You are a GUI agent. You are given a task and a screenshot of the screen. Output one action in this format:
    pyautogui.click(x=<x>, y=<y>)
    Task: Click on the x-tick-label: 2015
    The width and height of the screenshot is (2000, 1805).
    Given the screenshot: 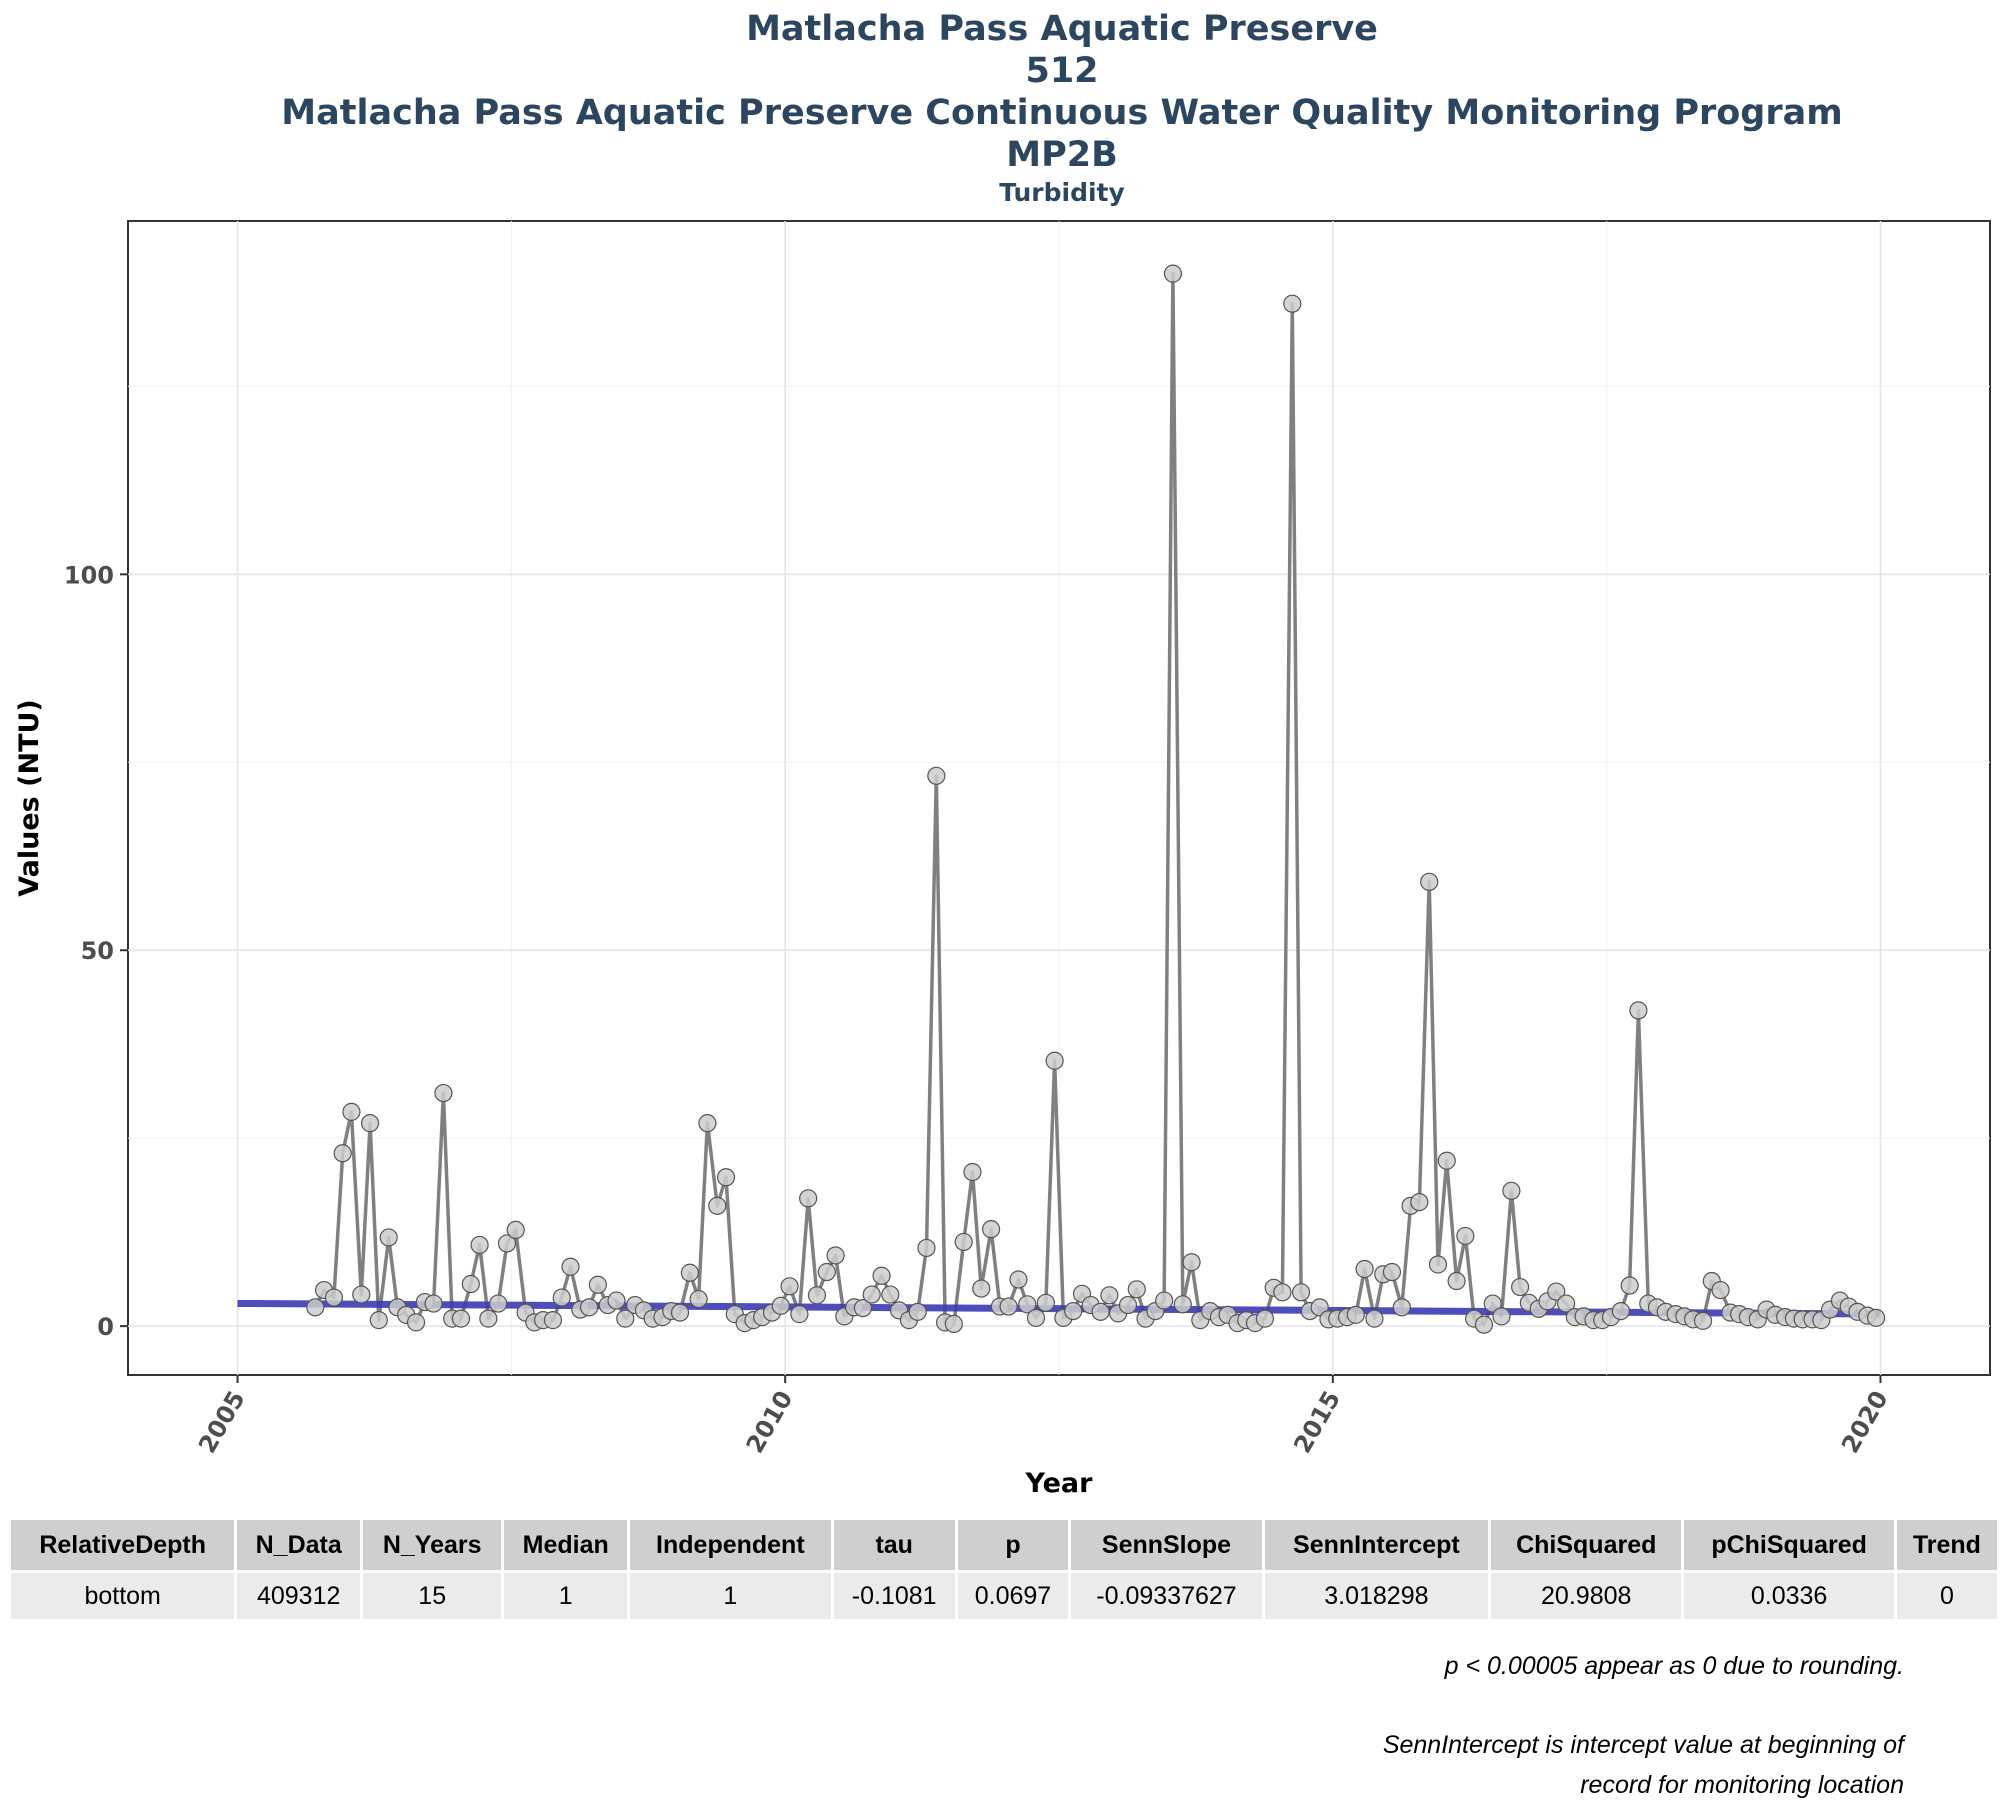 What is the action you would take?
    pyautogui.click(x=1317, y=1422)
    